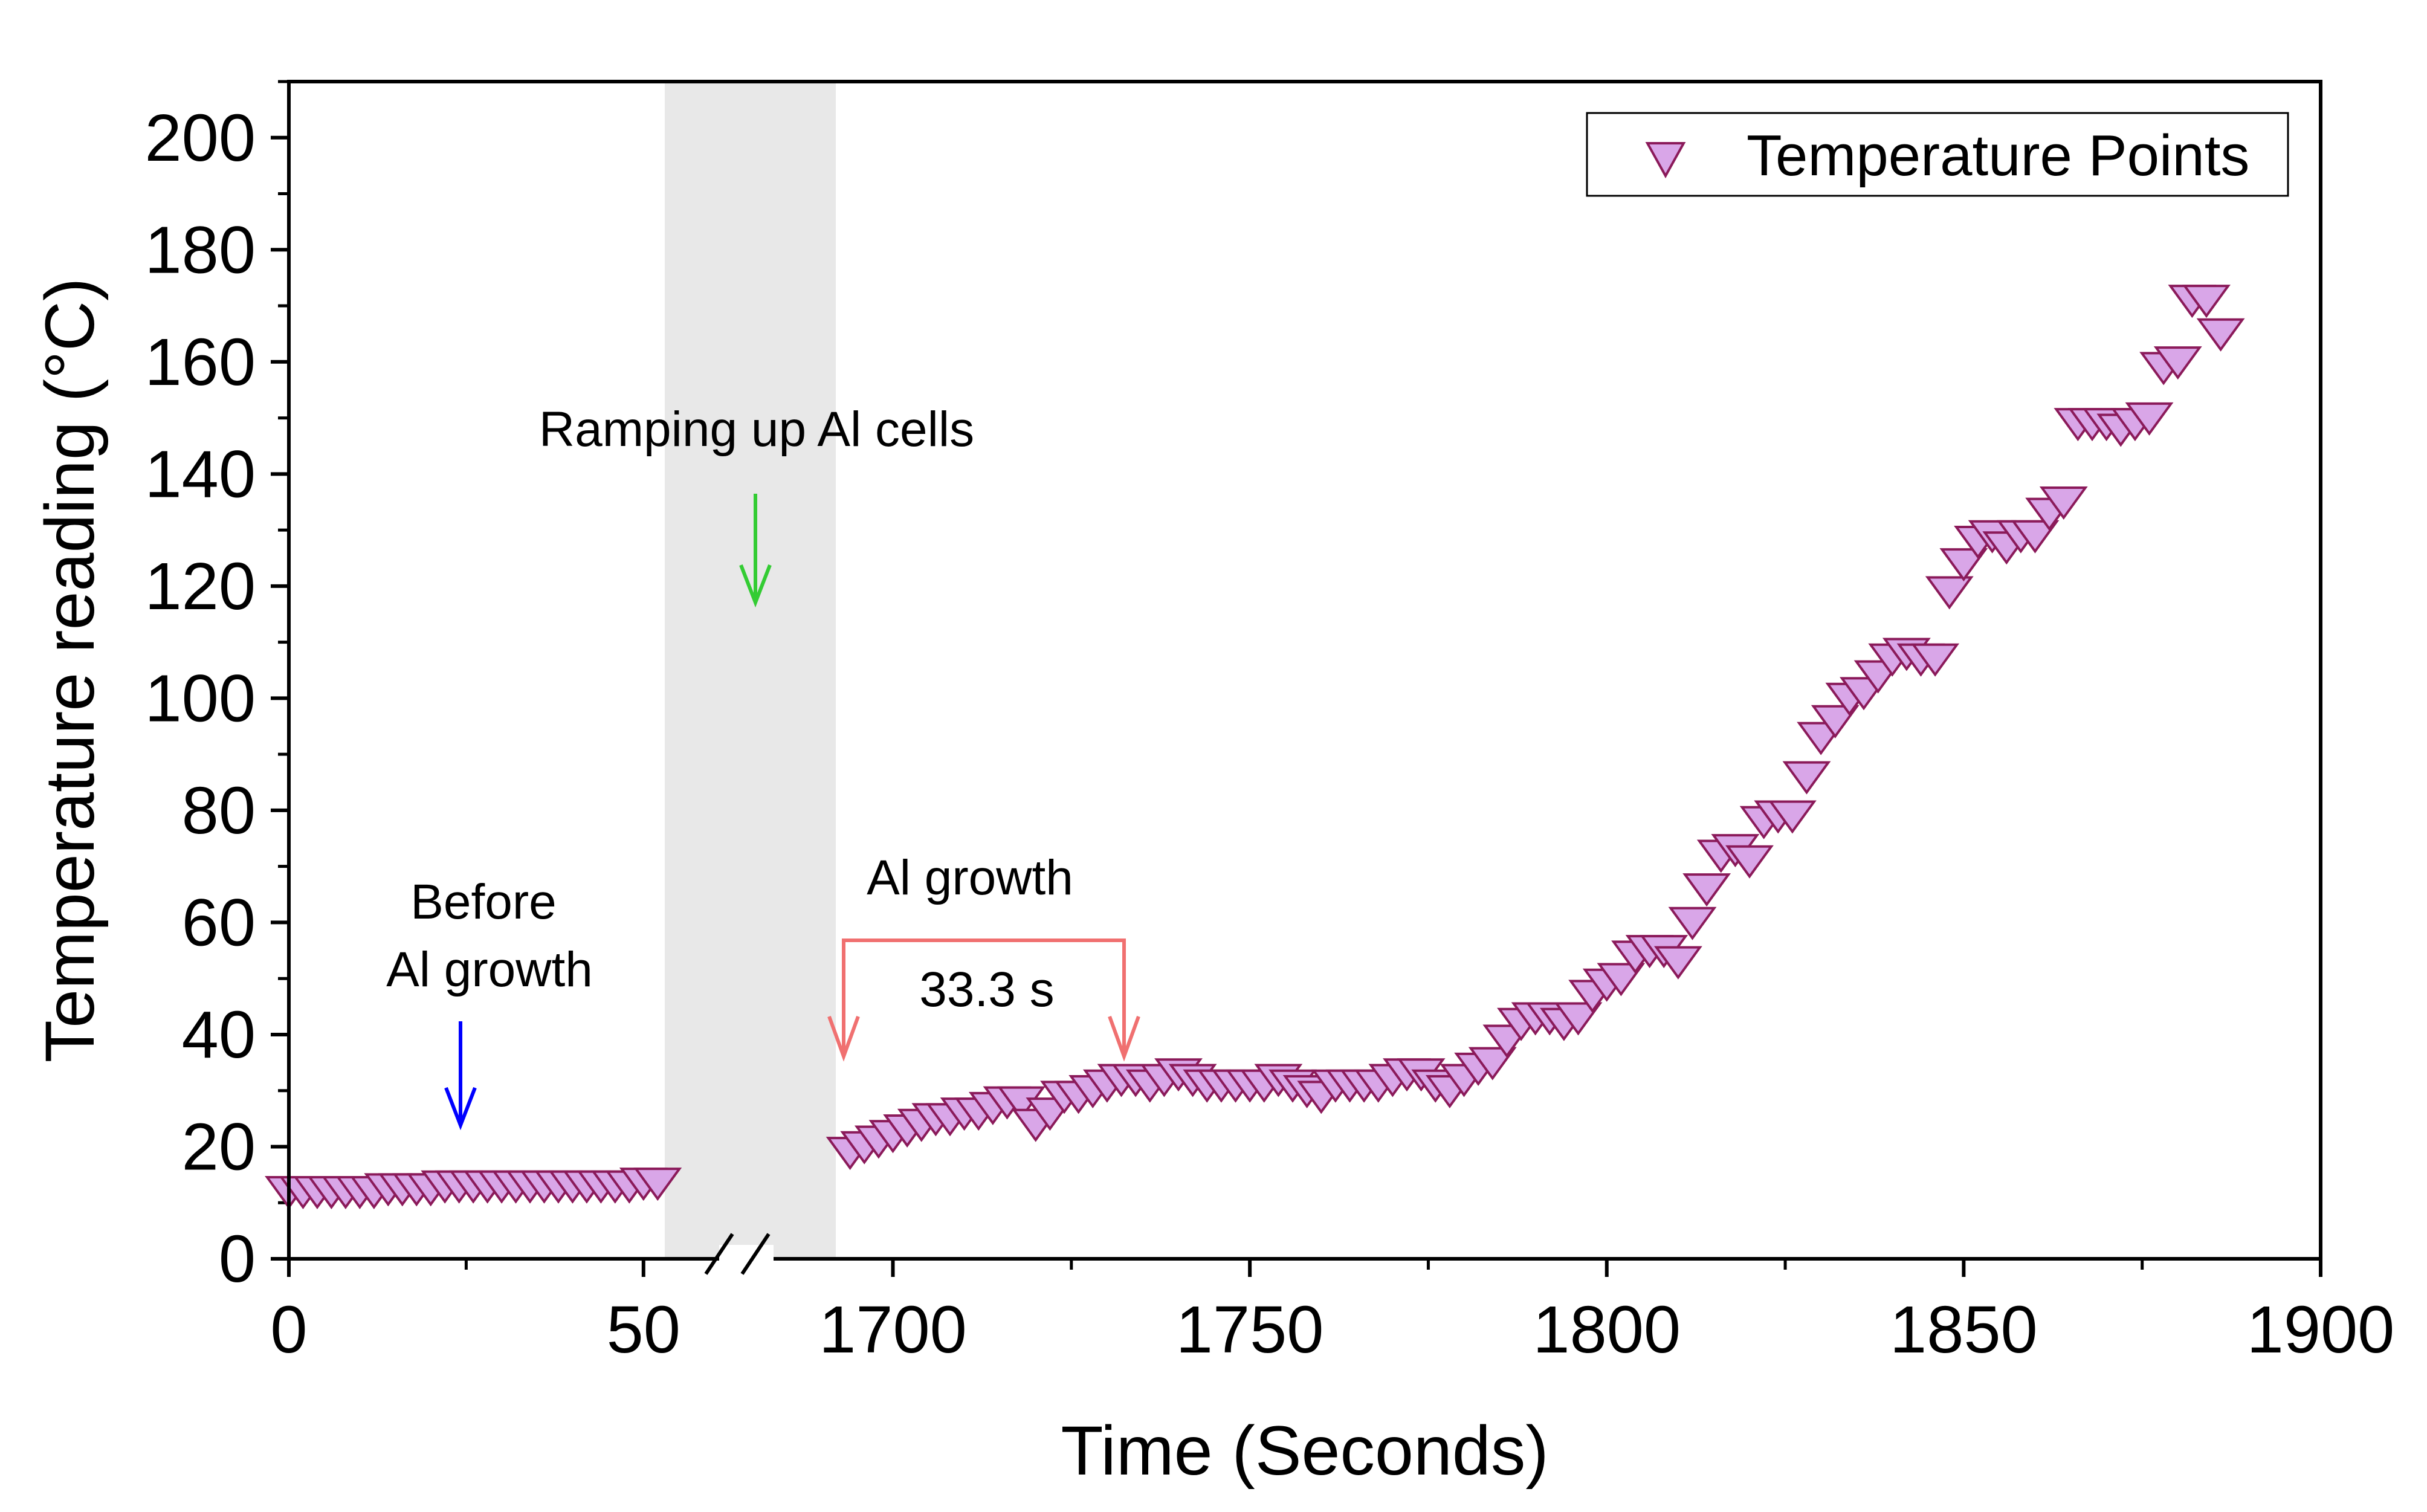 Image resolution: width=2427 pixels, height=1512 pixels. Describe the element at coordinates (483, 901) in the screenshot. I see `annotation-before-line1: Before` at that location.